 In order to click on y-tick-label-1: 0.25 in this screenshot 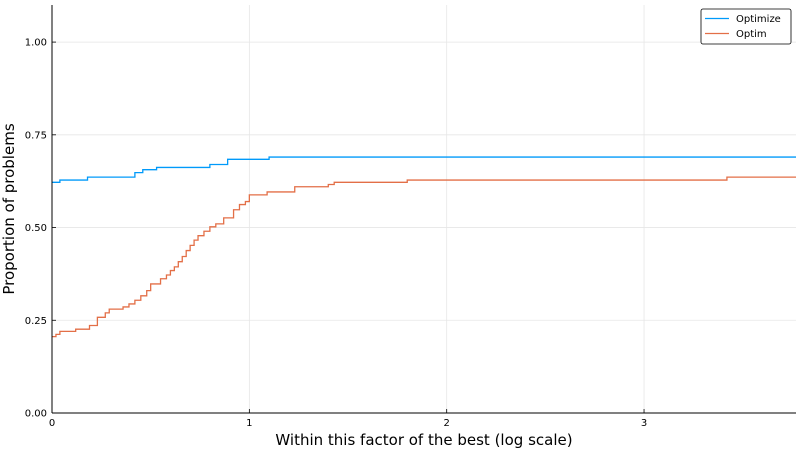, I will do `click(36, 321)`.